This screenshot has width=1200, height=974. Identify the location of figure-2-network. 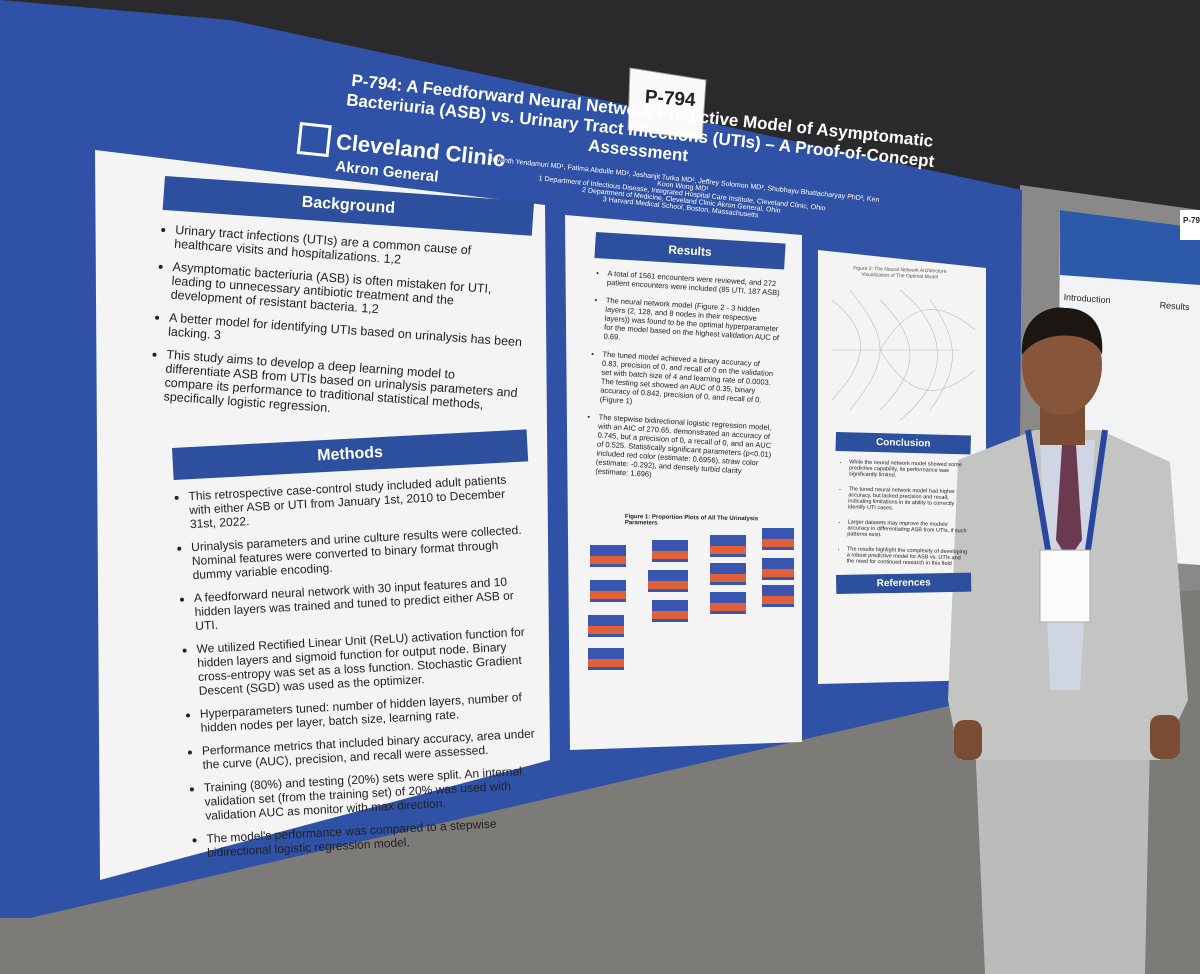
(903, 355).